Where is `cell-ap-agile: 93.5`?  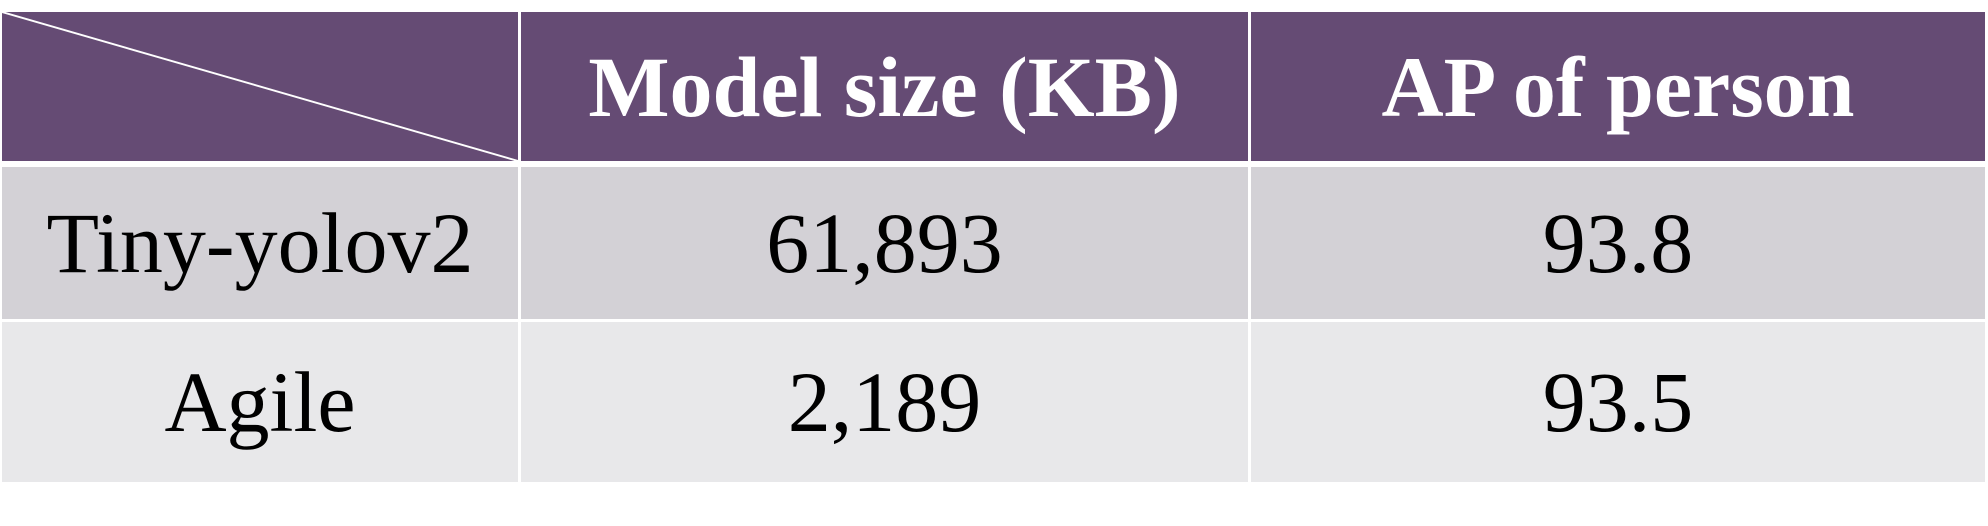 cell-ap-agile: 93.5 is located at coordinates (1618, 402).